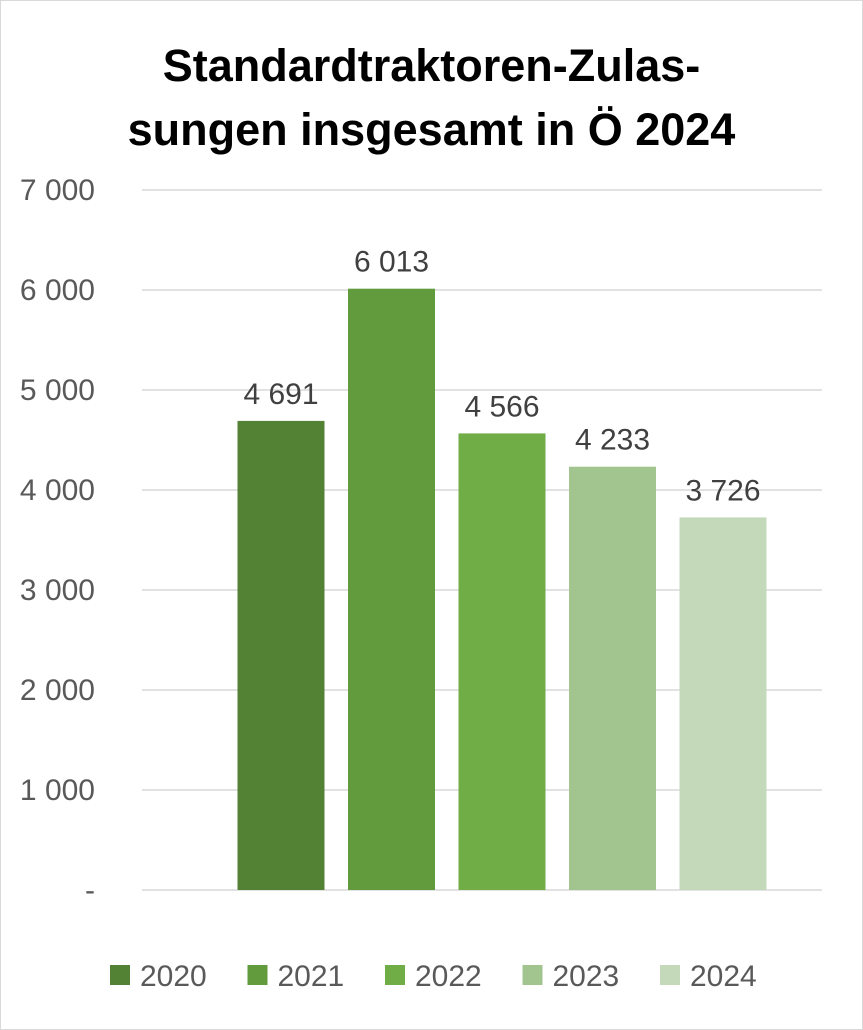  What do you see at coordinates (57, 690) in the screenshot?
I see `y-tick-label: 2 000` at bounding box center [57, 690].